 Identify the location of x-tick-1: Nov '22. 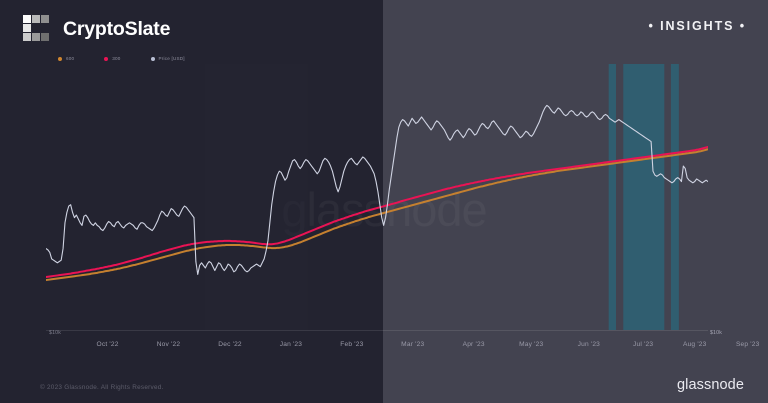
(168, 344).